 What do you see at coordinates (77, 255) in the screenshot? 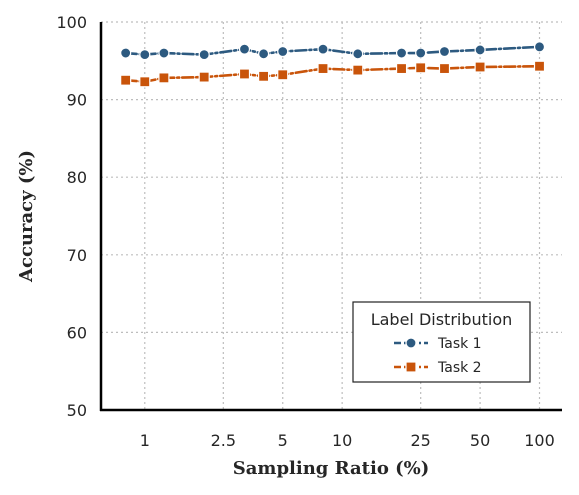
I see `y-tick-label: 70` at bounding box center [77, 255].